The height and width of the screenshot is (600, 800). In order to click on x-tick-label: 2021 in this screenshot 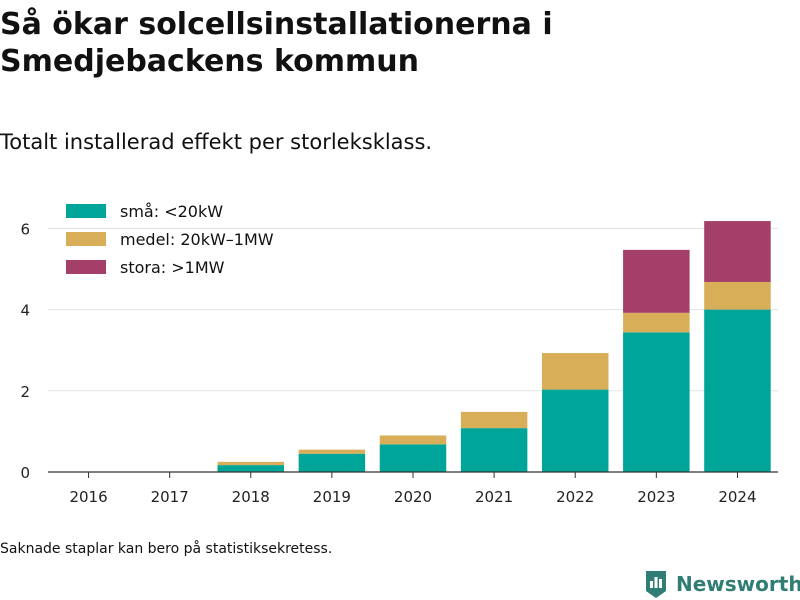, I will do `click(494, 497)`.